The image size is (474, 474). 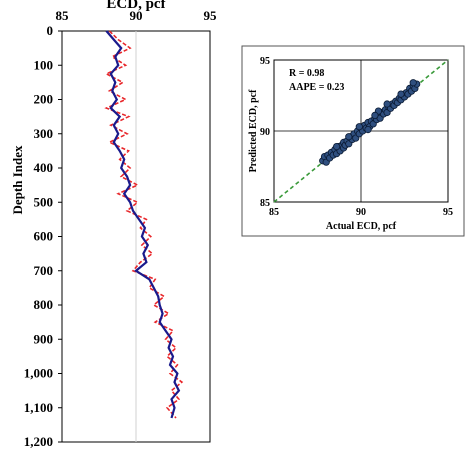 What do you see at coordinates (17, 179) in the screenshot?
I see `left-y-axis-label: Depth Index` at bounding box center [17, 179].